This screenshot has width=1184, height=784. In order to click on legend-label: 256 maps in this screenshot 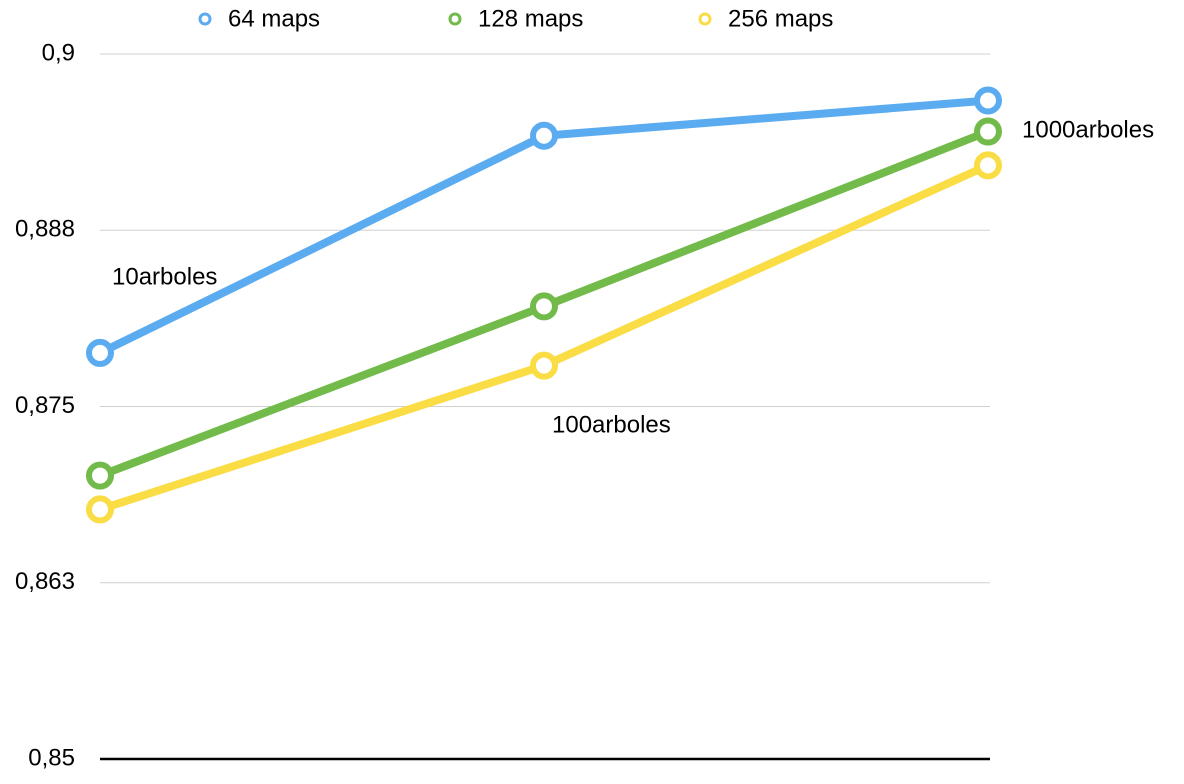, I will do `click(780, 18)`.